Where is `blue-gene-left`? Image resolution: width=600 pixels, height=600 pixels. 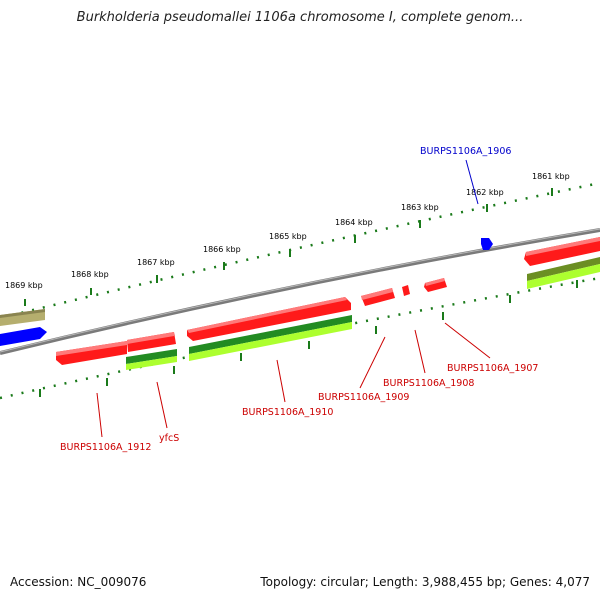 blue-gene-left is located at coordinates (23, 336).